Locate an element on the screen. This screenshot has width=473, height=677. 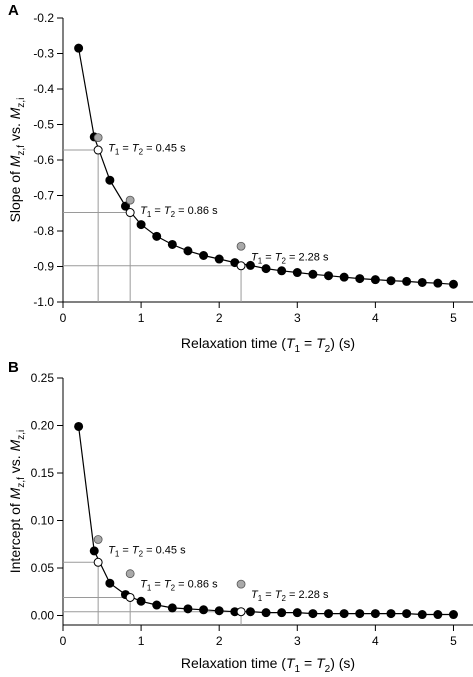
y-axis-label-sub1: z,f is located at coordinates (21, 482).